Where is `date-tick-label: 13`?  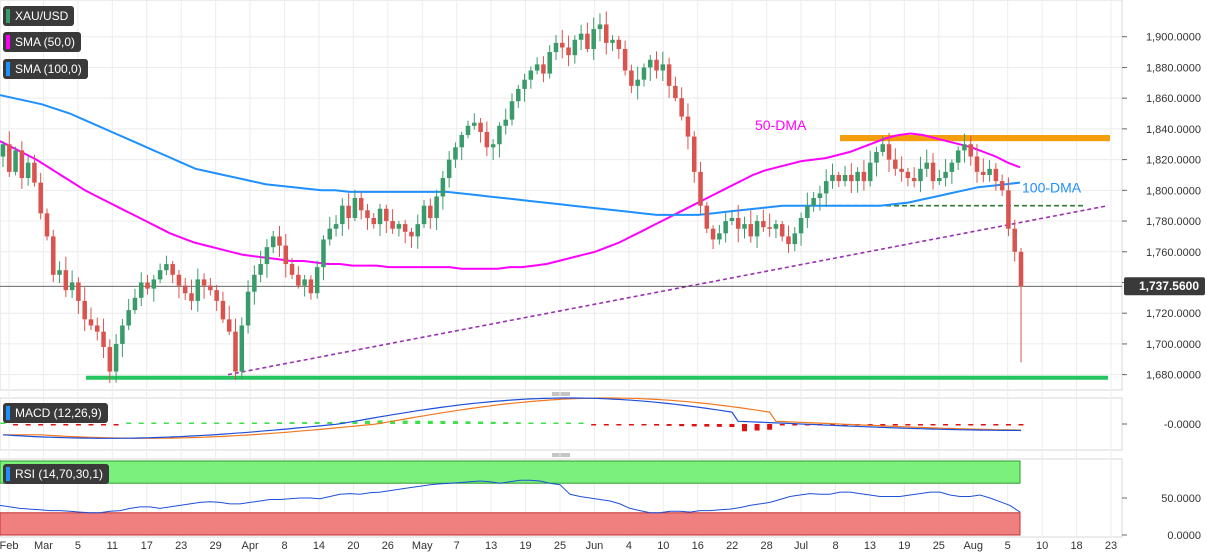 date-tick-label: 13 is located at coordinates (491, 546).